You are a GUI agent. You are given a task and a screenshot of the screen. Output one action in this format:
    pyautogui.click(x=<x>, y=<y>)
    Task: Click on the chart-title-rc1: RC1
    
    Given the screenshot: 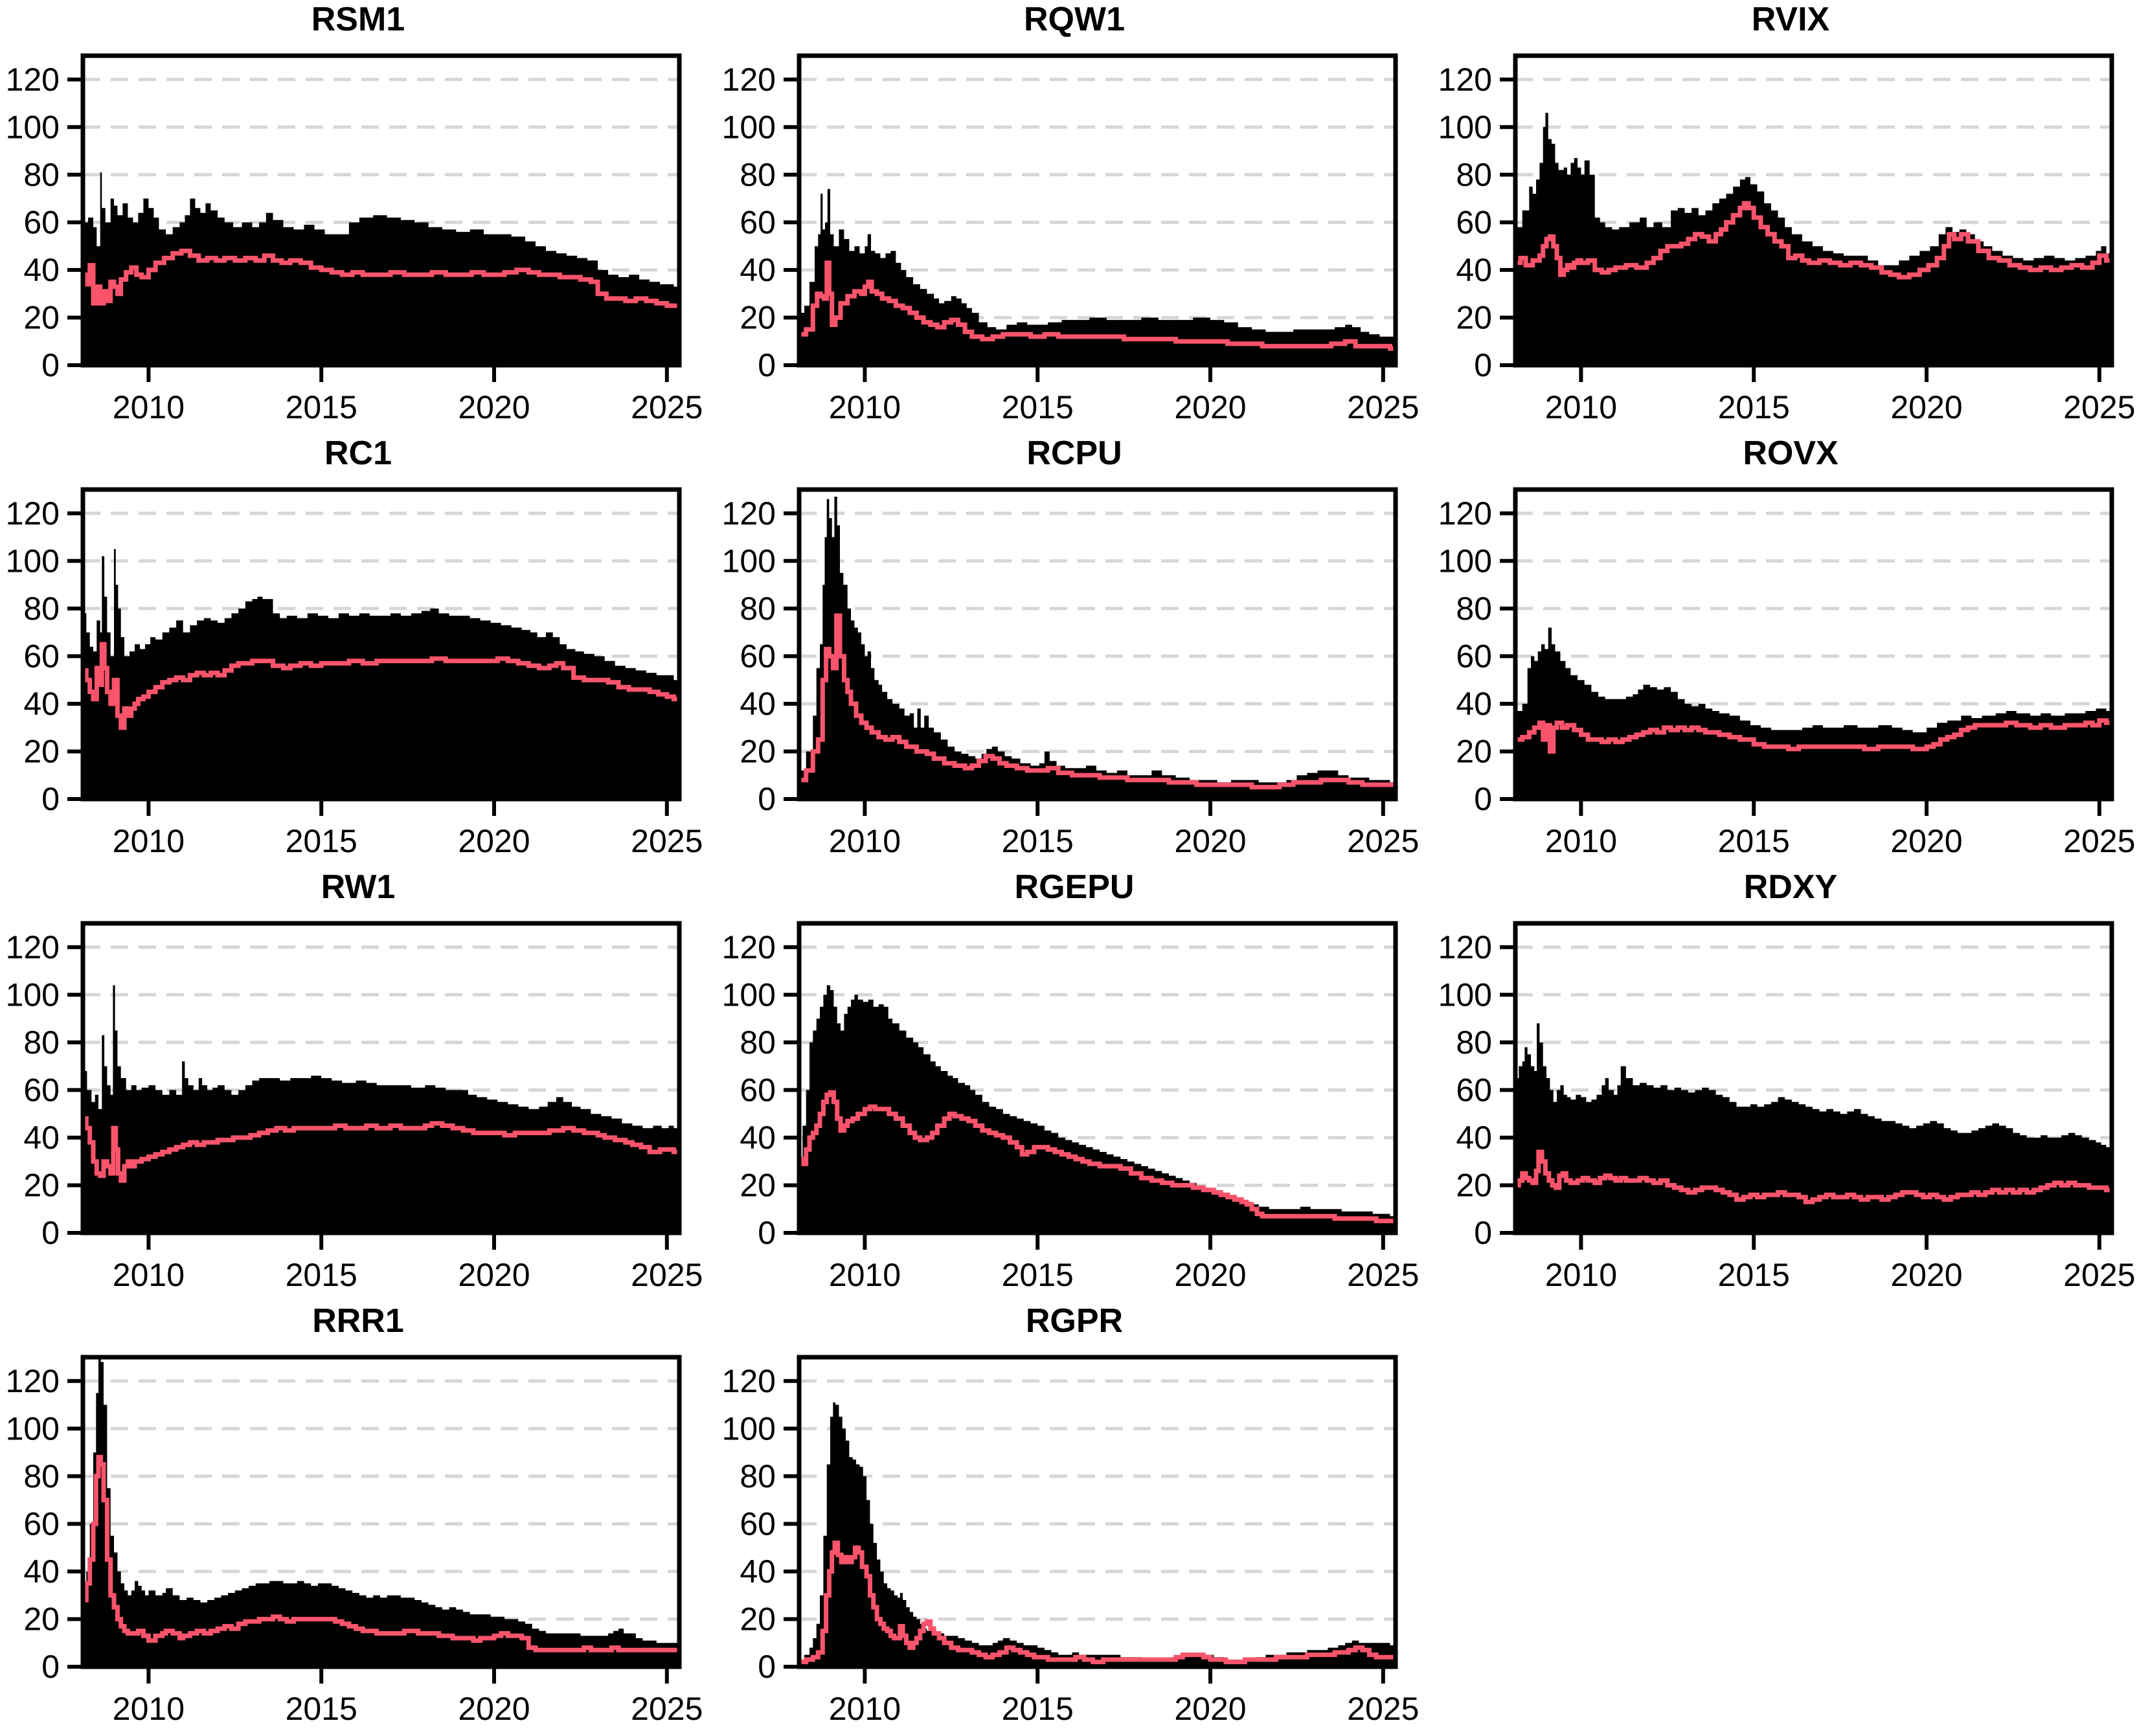 What is the action you would take?
    pyautogui.click(x=358, y=453)
    